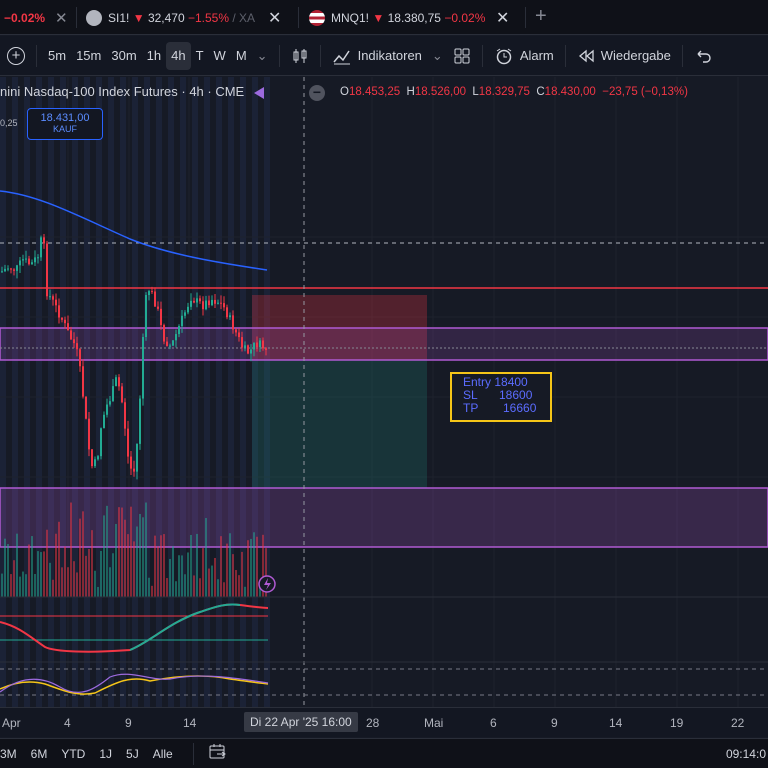  What do you see at coordinates (462, 56) in the screenshot?
I see `templates-button` at bounding box center [462, 56].